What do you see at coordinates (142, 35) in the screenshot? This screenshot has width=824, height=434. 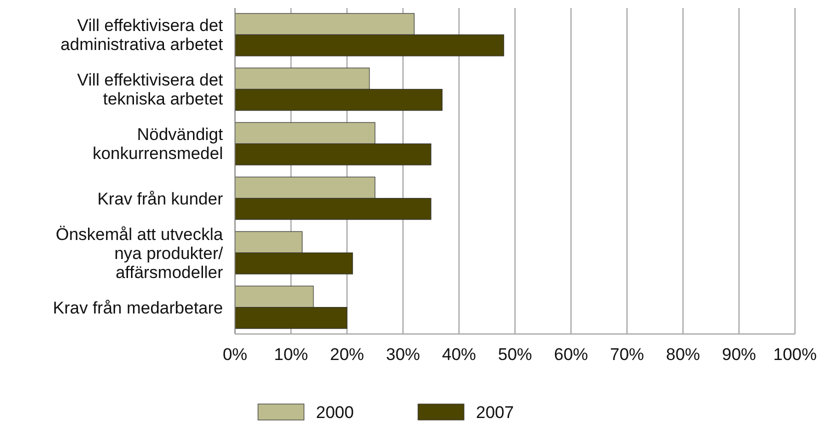 I see `y-tick-label: Vill effektivisera det administrativa arbetet` at bounding box center [142, 35].